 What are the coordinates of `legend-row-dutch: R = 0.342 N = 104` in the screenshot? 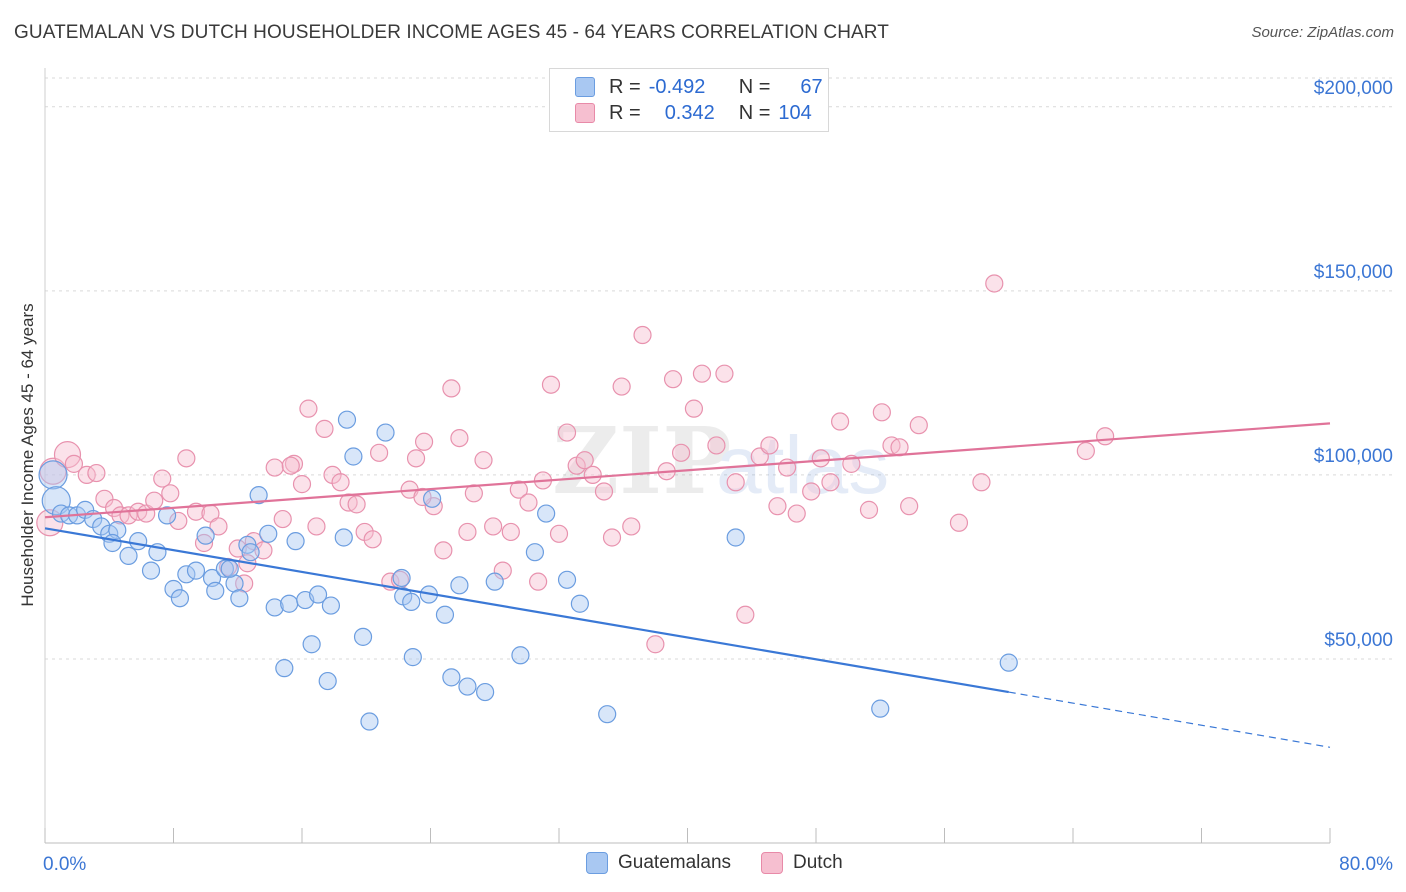 It's located at (693, 113).